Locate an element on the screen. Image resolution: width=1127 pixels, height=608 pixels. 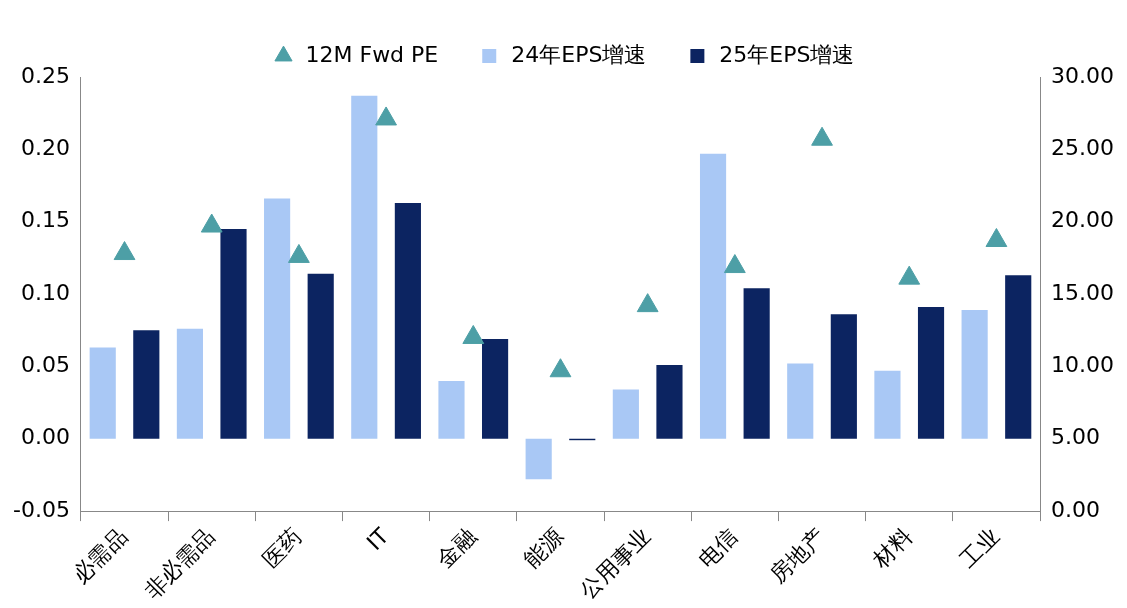
y2-tick-label: 10.00 is located at coordinates (1082, 365).